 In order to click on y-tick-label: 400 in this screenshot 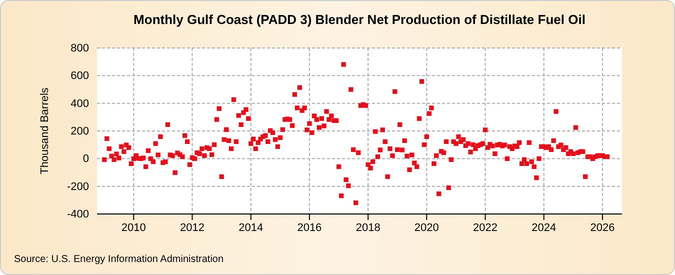, I will do `click(79, 104)`.